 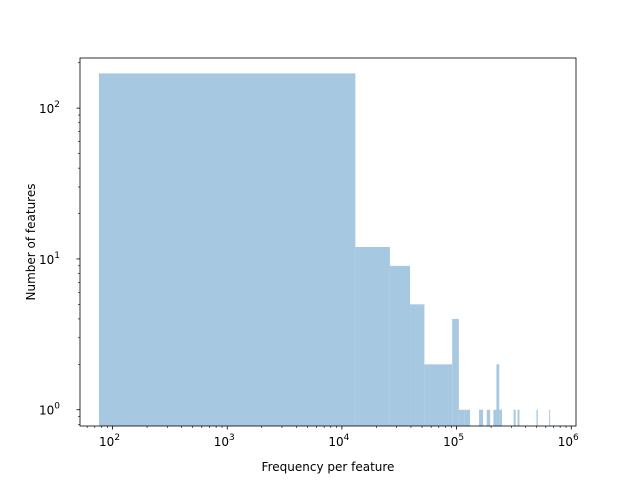 What do you see at coordinates (328, 467) in the screenshot?
I see `x-axis-label: Frequency per feature` at bounding box center [328, 467].